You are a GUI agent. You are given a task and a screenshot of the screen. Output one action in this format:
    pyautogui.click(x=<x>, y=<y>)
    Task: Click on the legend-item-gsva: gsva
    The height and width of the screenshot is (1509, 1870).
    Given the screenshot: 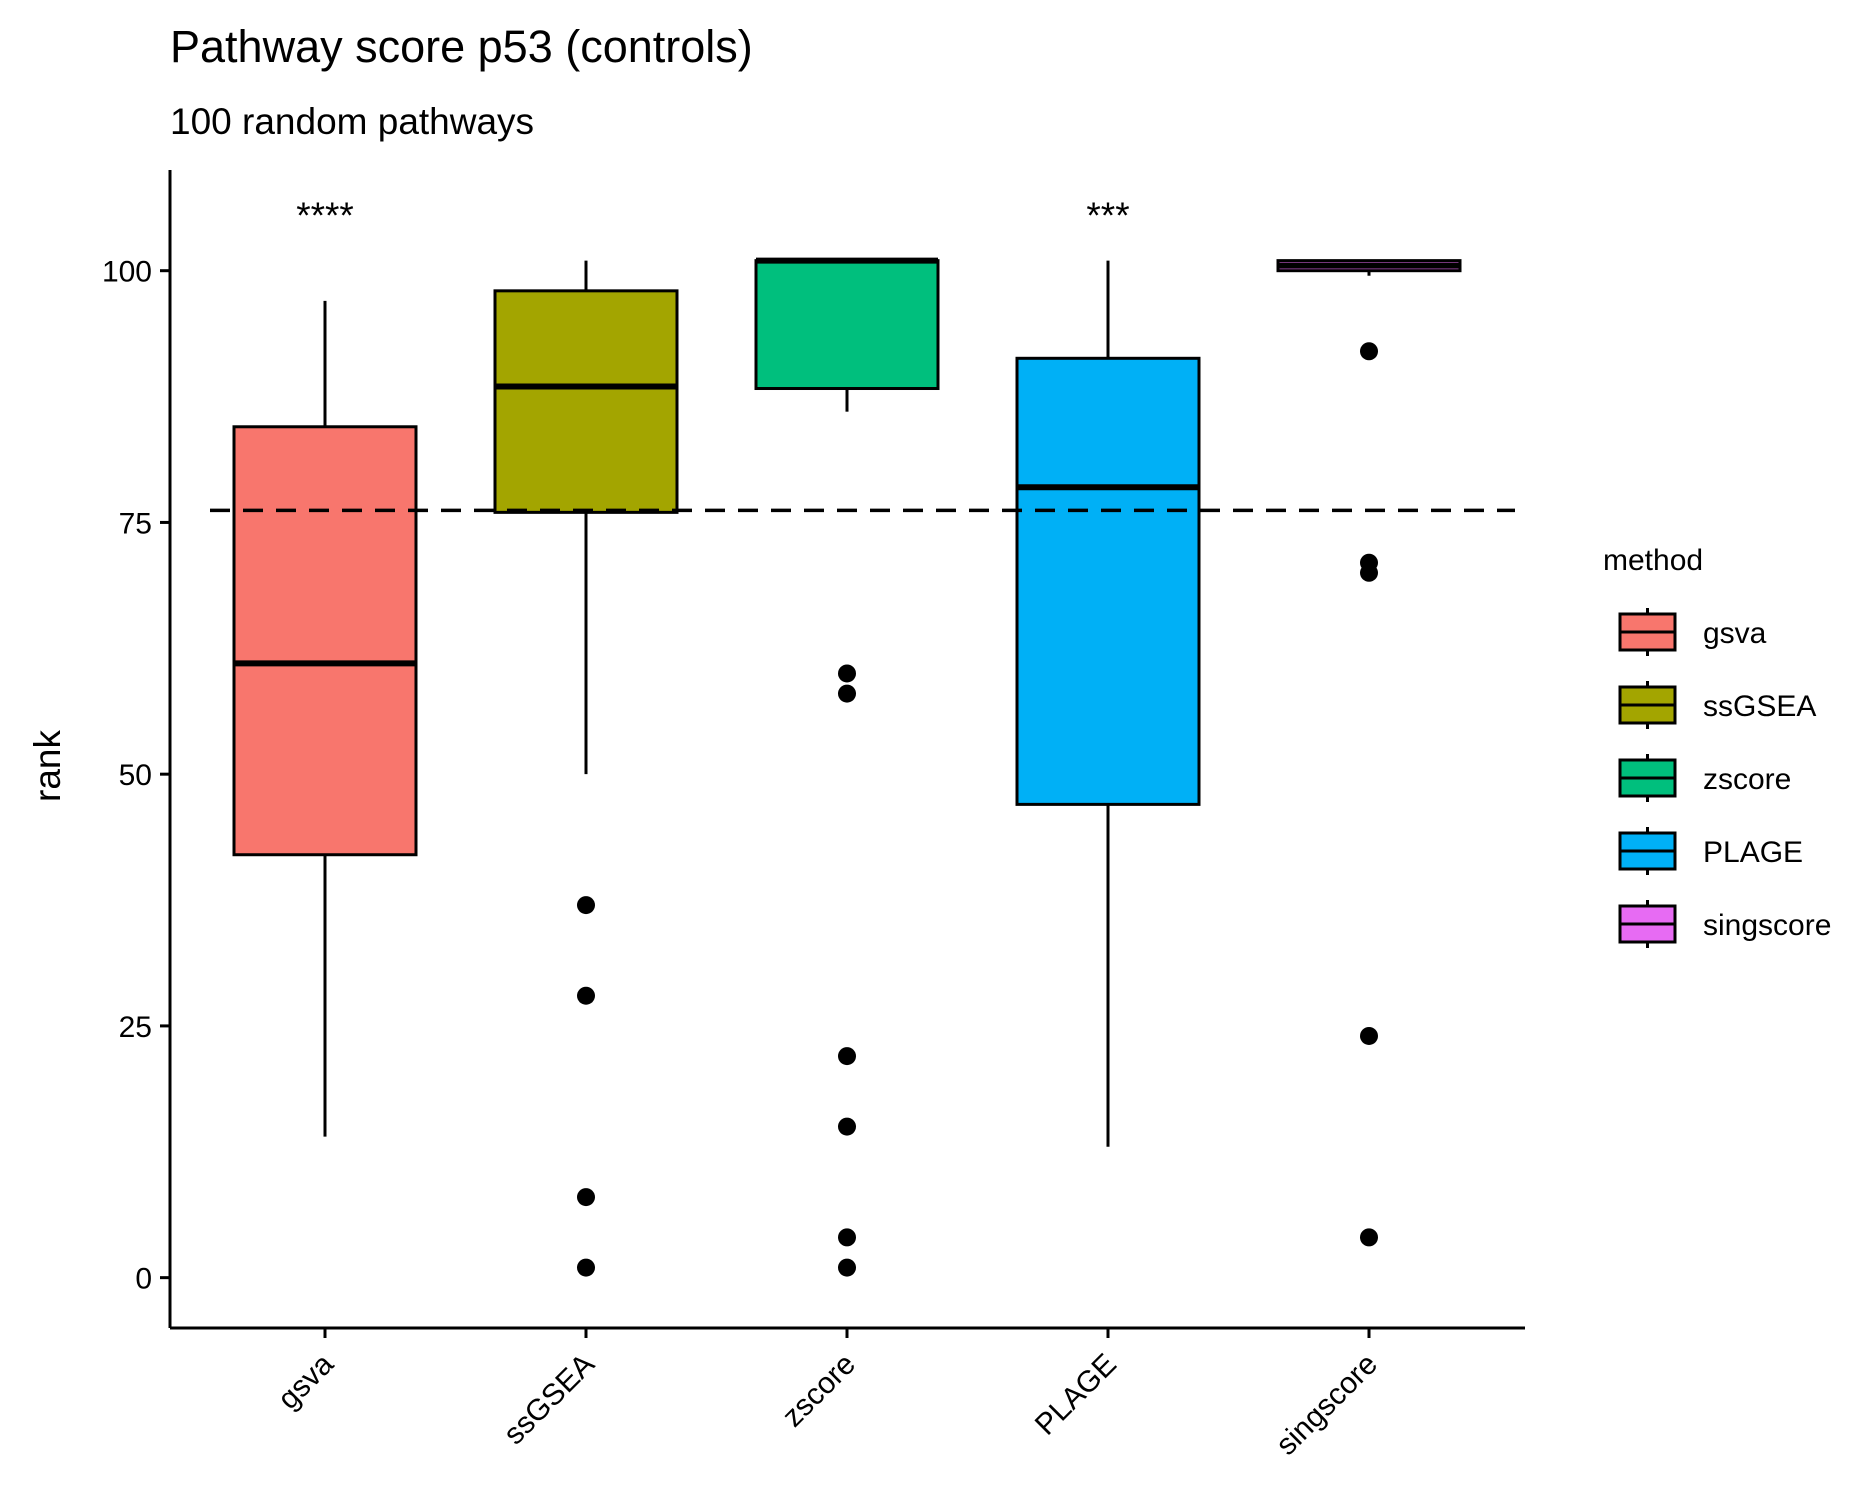 What is the action you would take?
    pyautogui.click(x=1692, y=632)
    